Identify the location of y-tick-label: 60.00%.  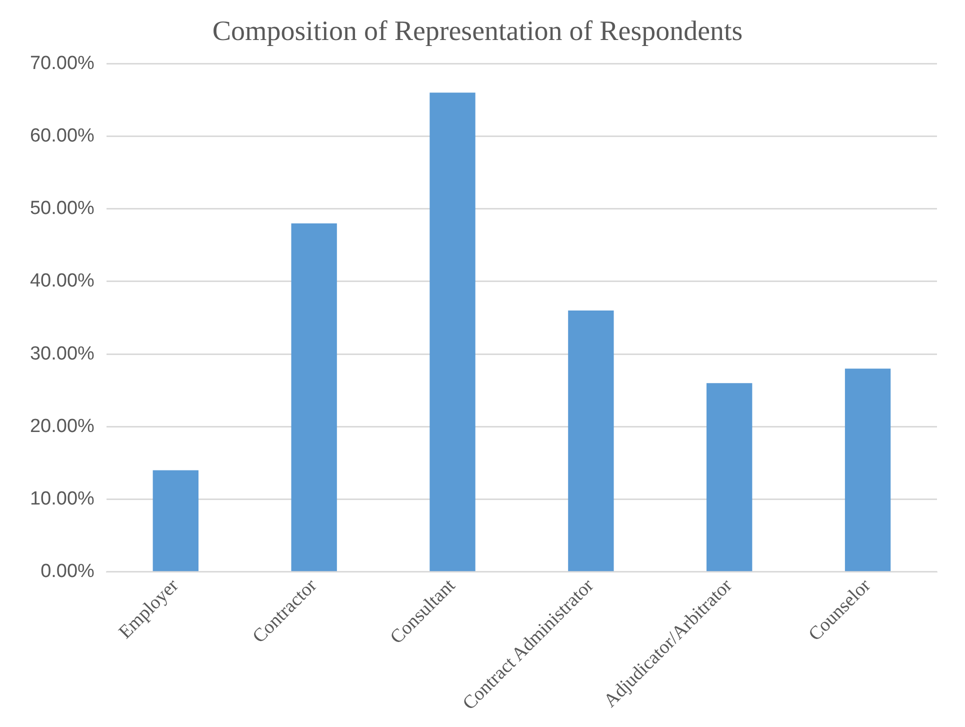
(62, 135).